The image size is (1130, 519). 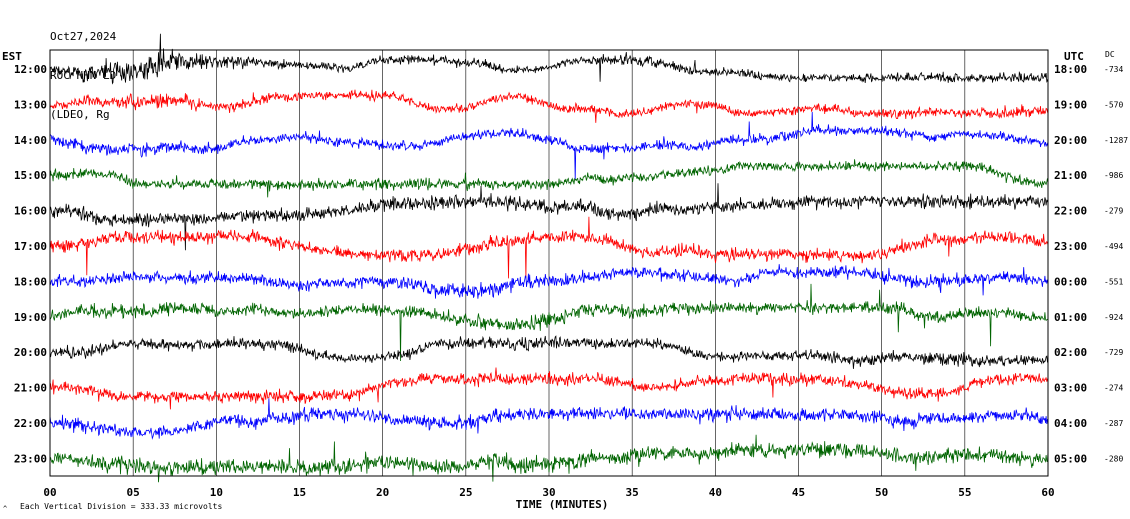 I want to click on utc-hour-label: 21:00, so click(x=1070, y=175).